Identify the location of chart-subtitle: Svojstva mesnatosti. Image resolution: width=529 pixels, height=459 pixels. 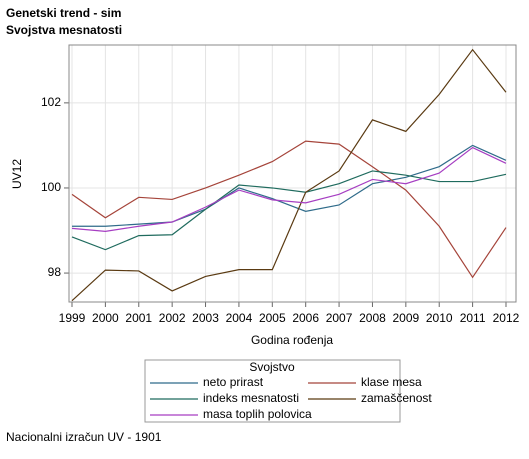
(64, 30).